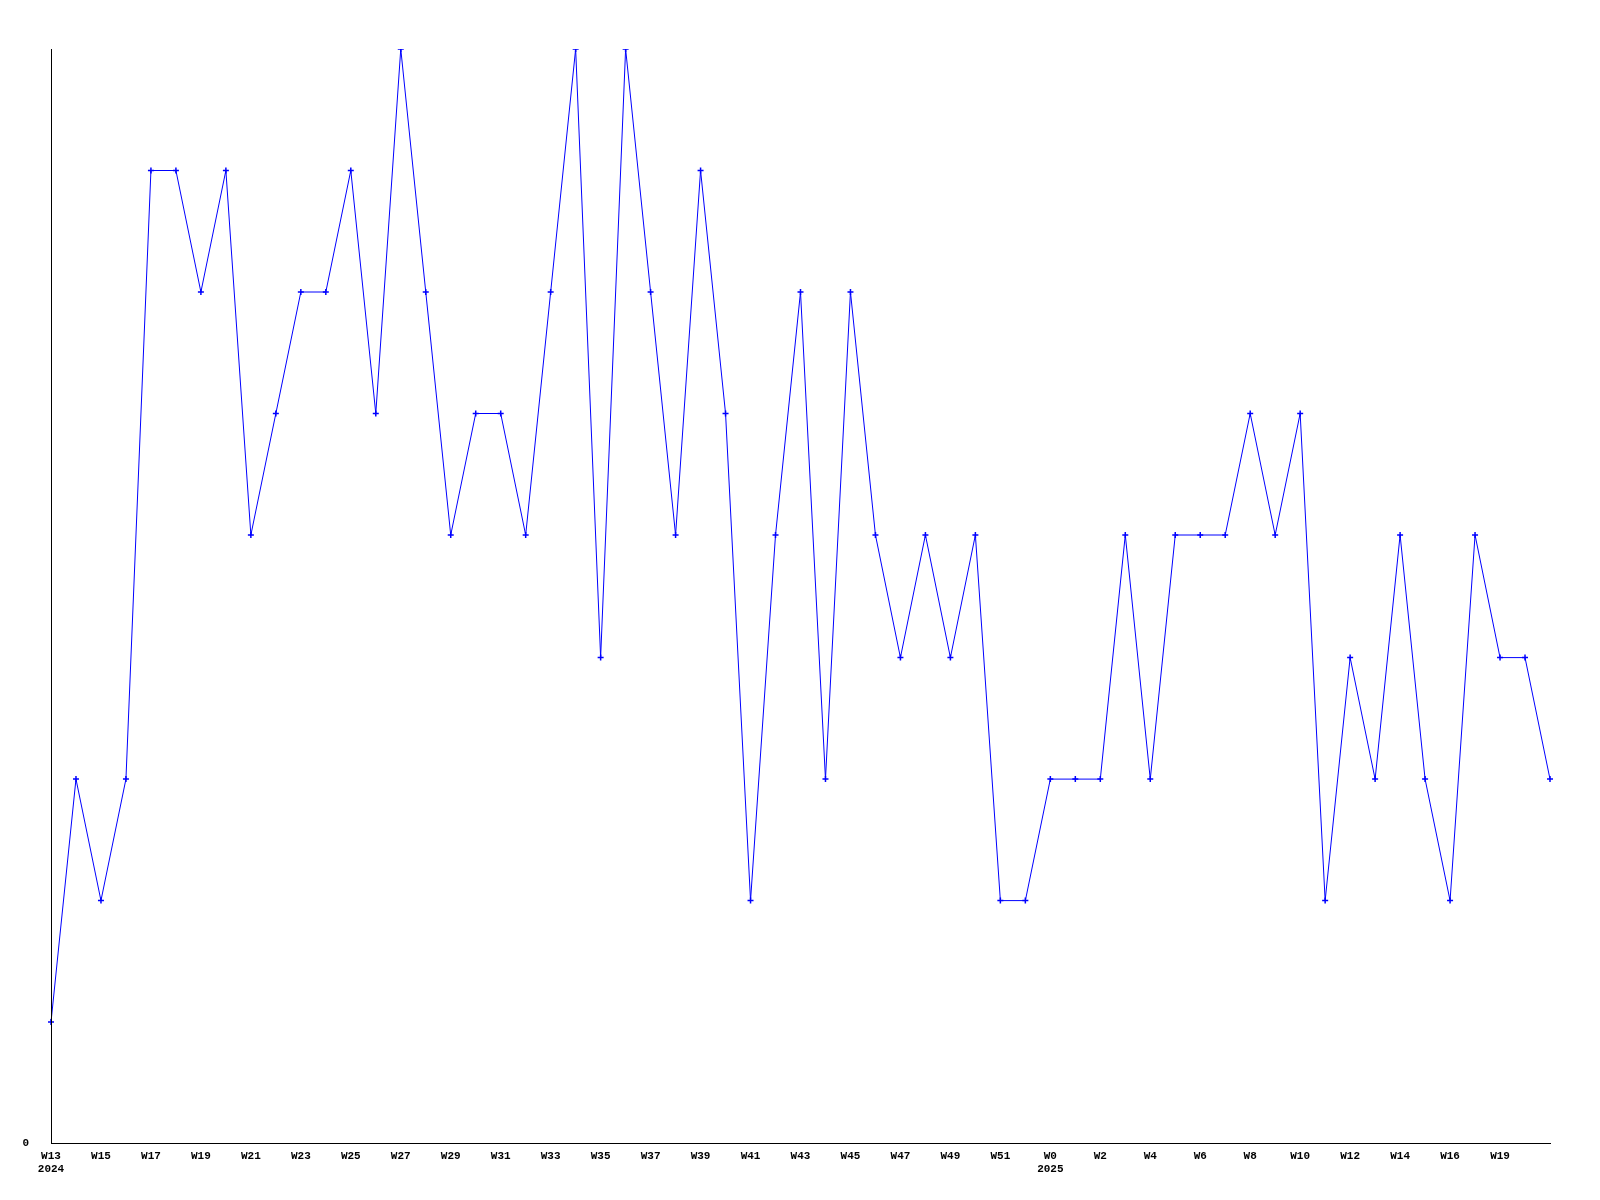 Image resolution: width=1600 pixels, height=1200 pixels. Describe the element at coordinates (500, 1155) in the screenshot. I see `x-tick-label: W31` at that location.